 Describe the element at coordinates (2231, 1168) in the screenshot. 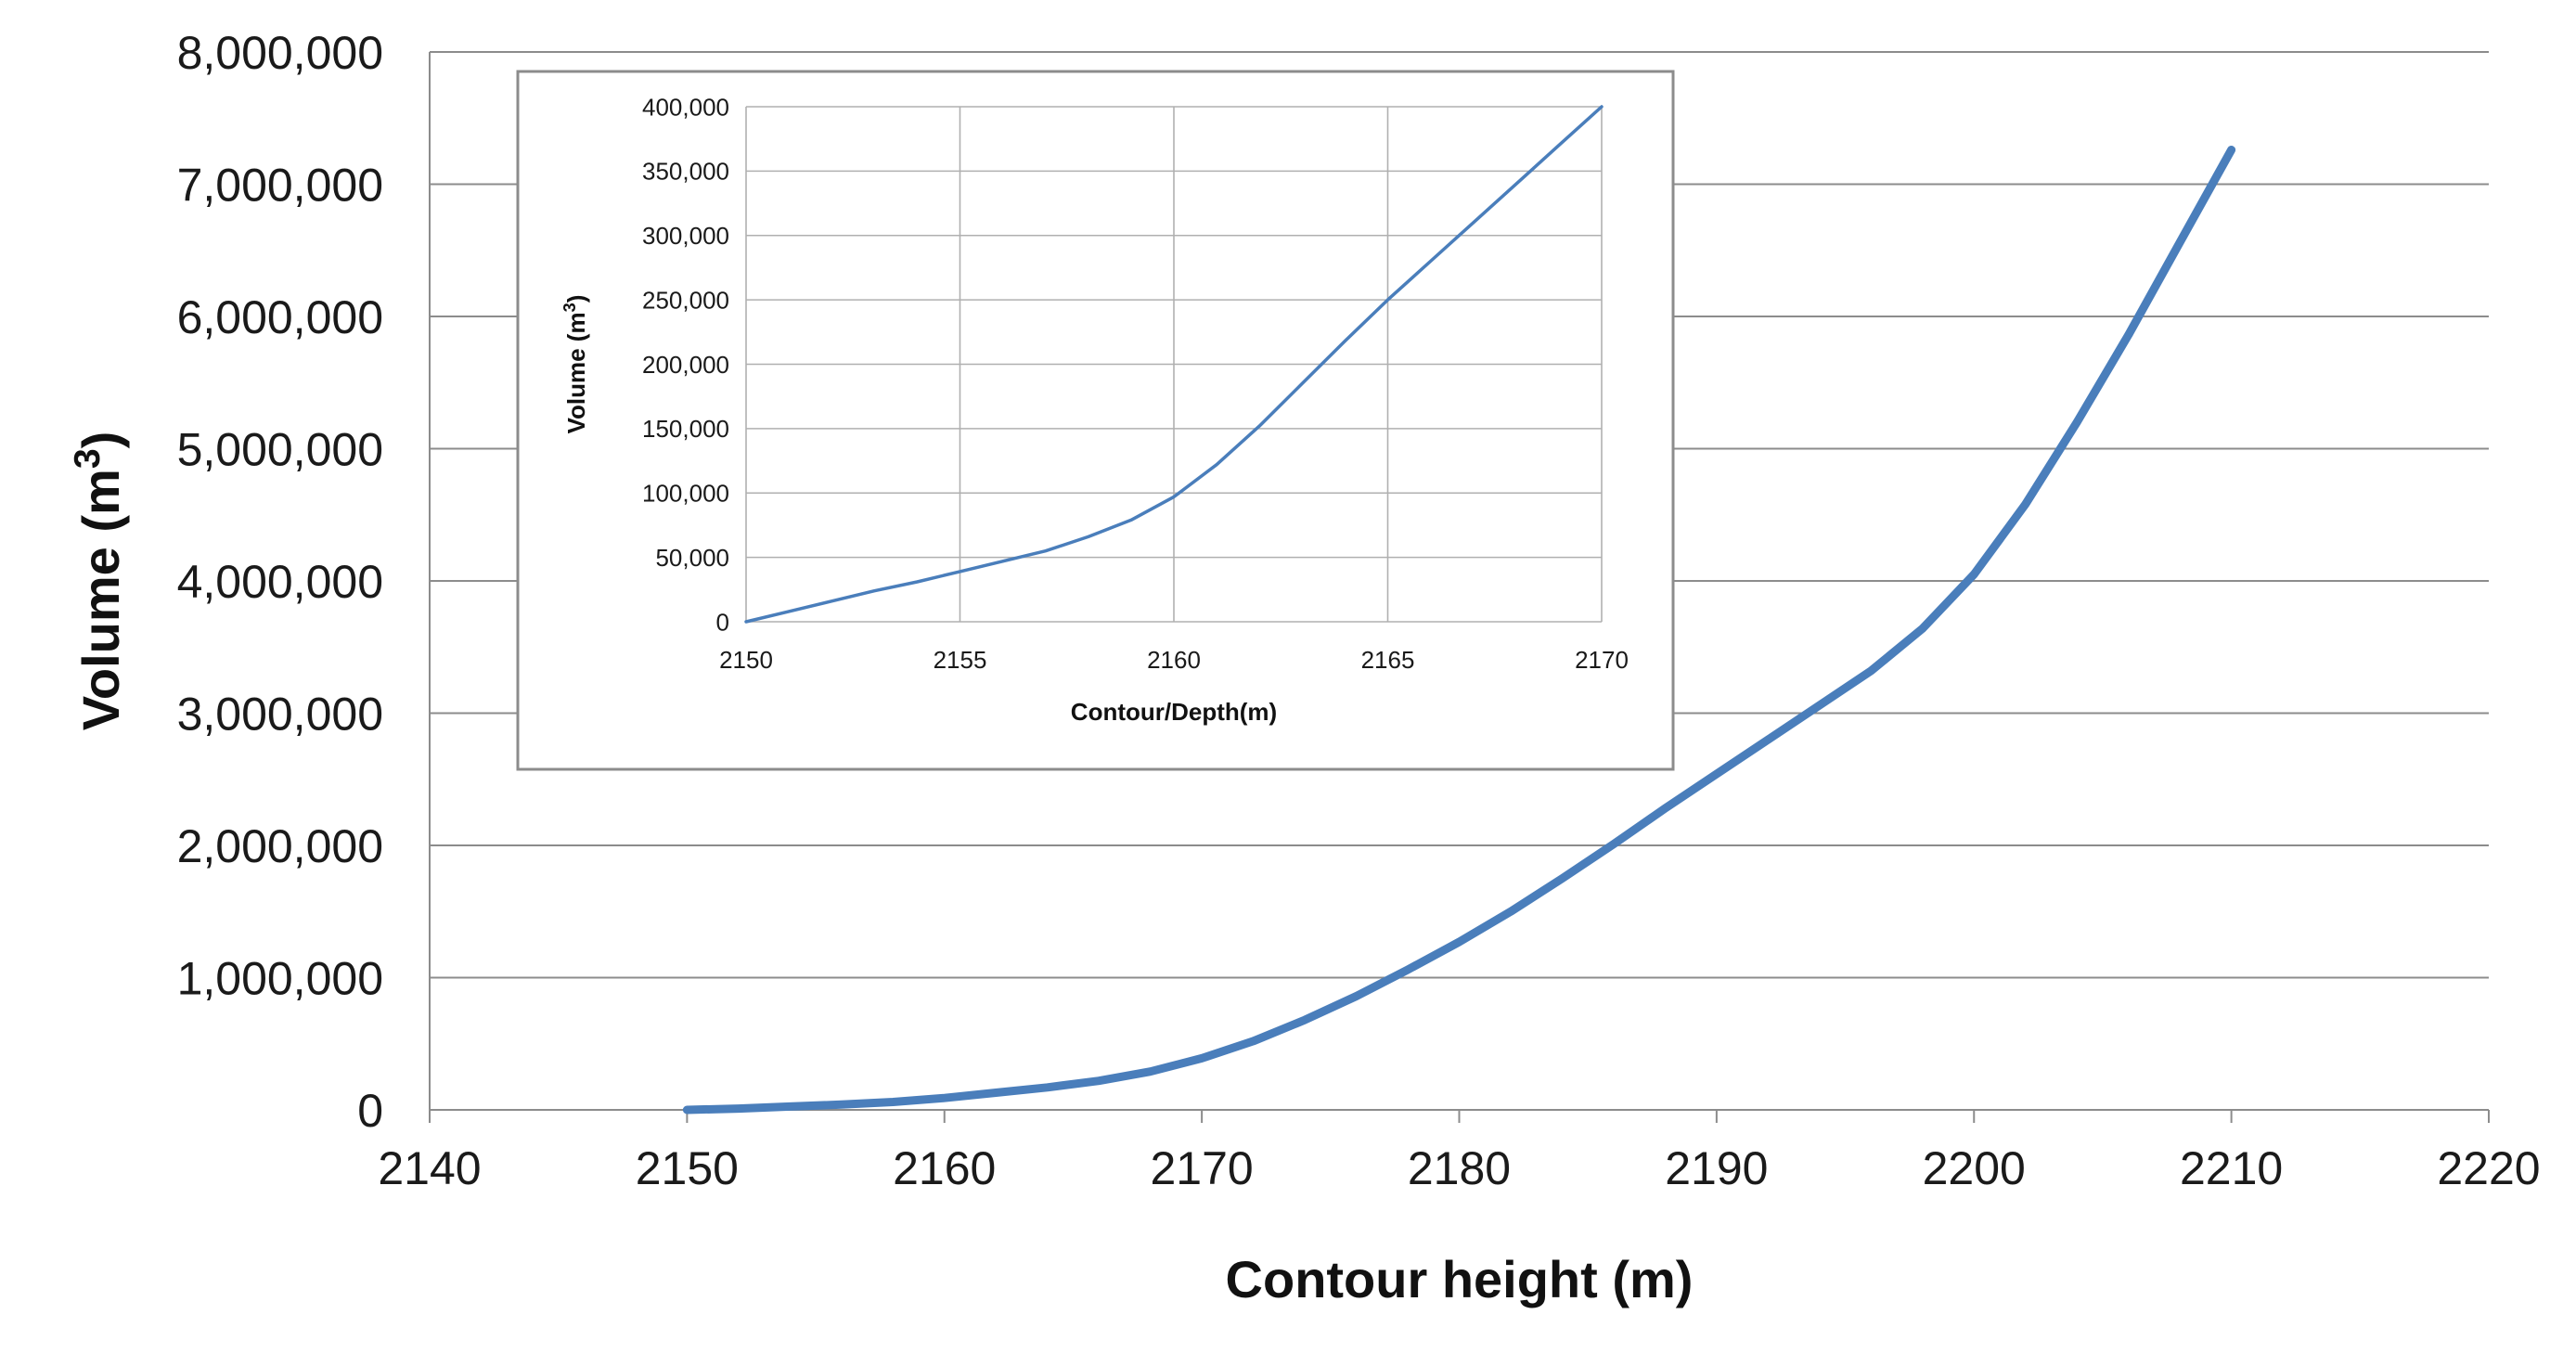

I see `x-tick-label: 2210` at that location.